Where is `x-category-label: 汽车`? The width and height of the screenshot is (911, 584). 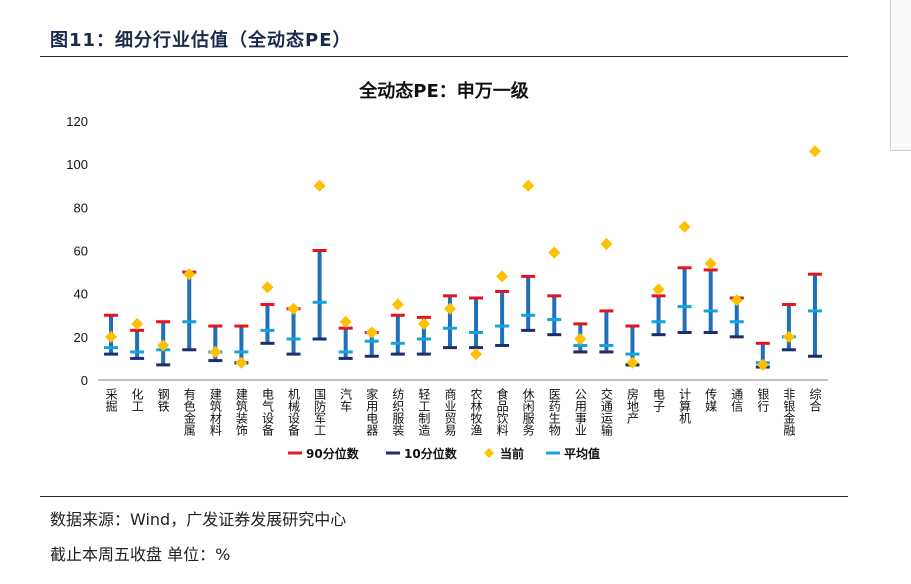
x-category-label: 汽车 is located at coordinates (346, 400).